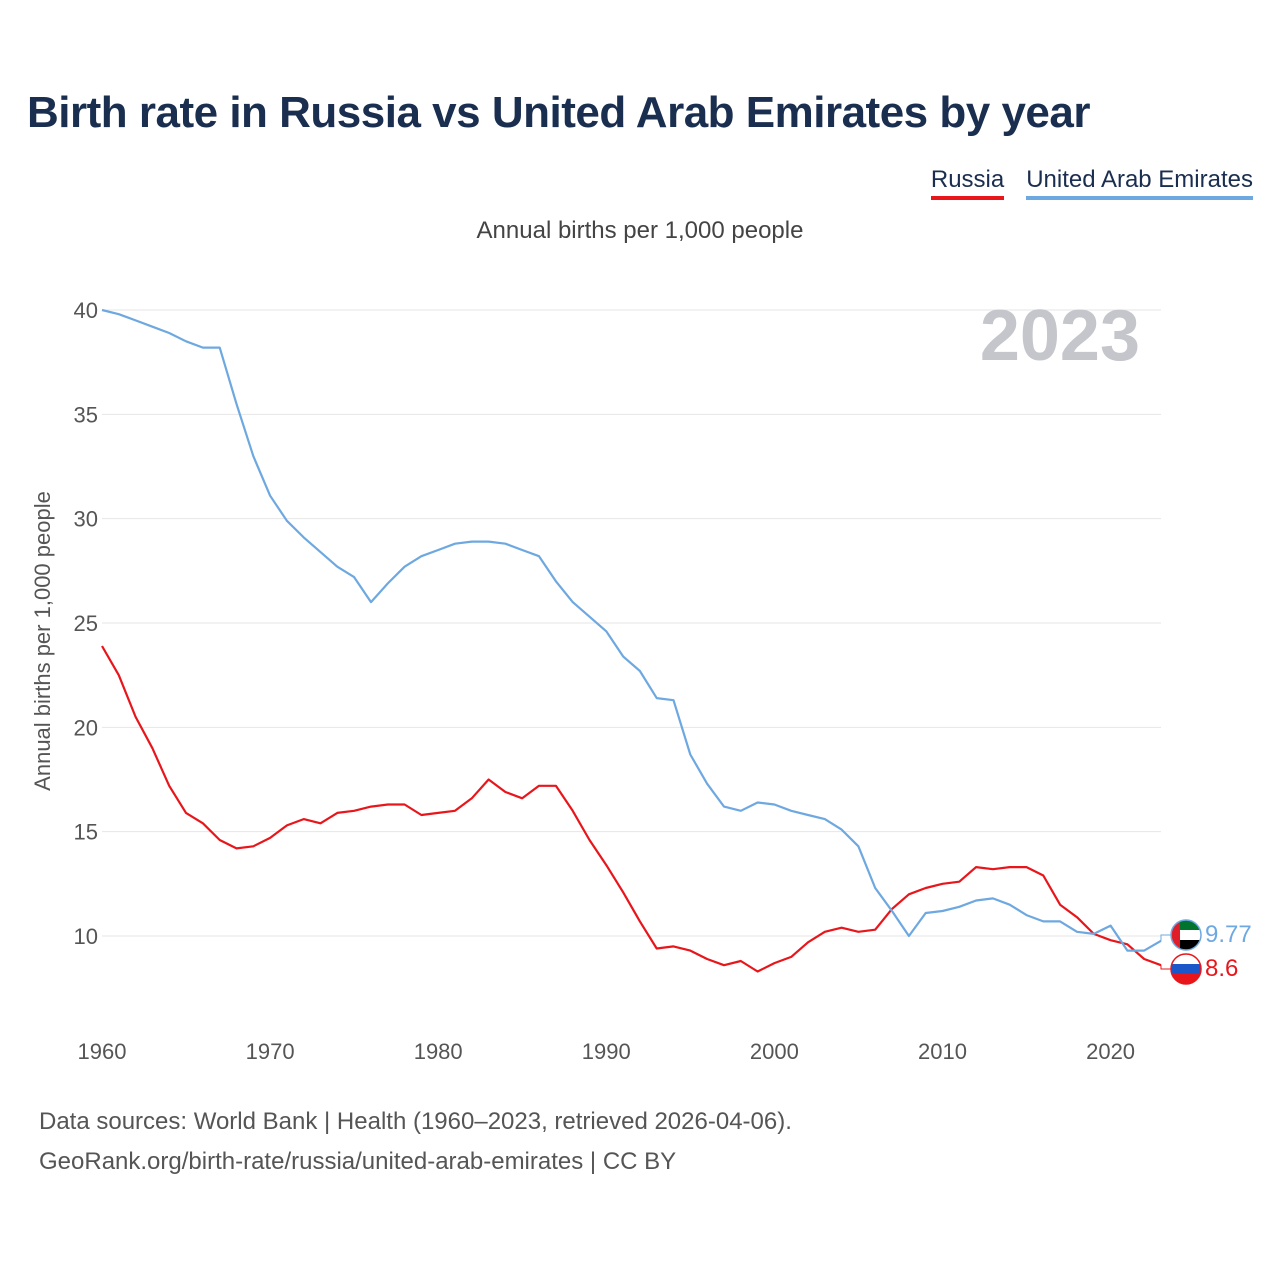  Describe the element at coordinates (438, 1051) in the screenshot. I see `x-tick-label: 1980` at that location.